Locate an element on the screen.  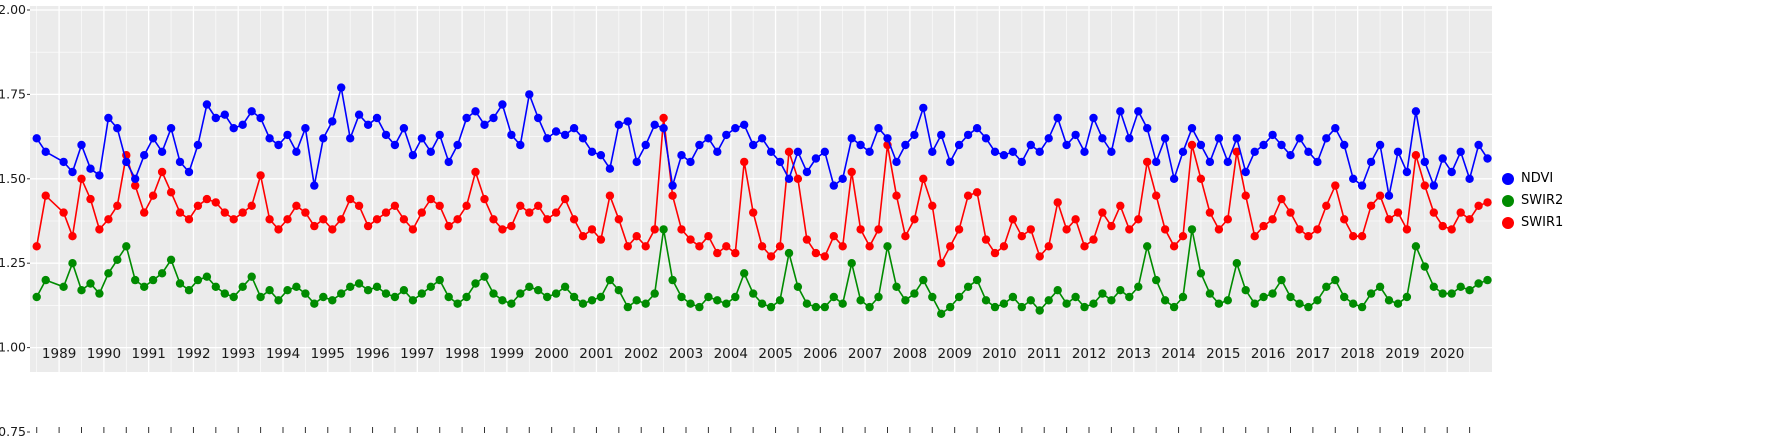
x-tick-label-1993: 1993 is located at coordinates (238, 354).